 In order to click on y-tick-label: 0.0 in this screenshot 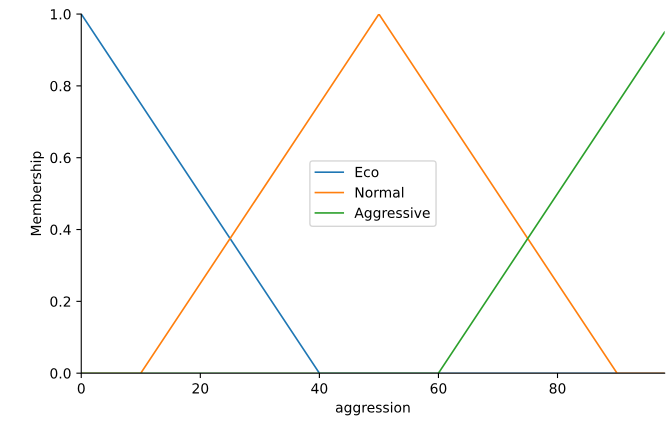, I will do `click(60, 373)`.